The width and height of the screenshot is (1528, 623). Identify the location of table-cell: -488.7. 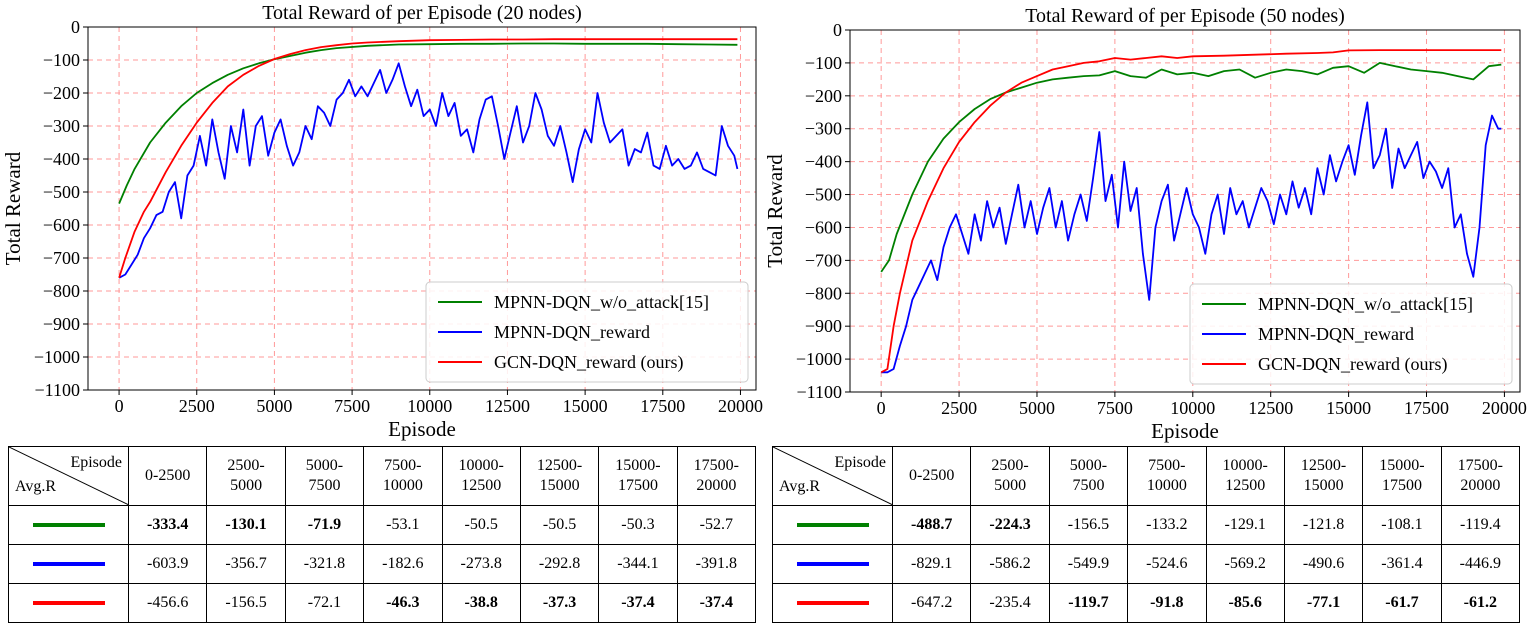
(931, 525).